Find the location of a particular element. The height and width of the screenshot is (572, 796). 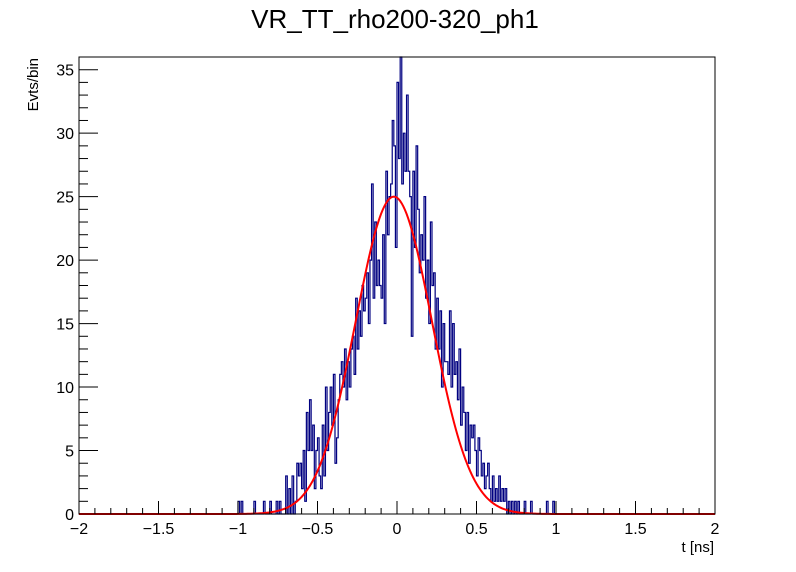

y-tick-label: 20 is located at coordinates (65, 261).